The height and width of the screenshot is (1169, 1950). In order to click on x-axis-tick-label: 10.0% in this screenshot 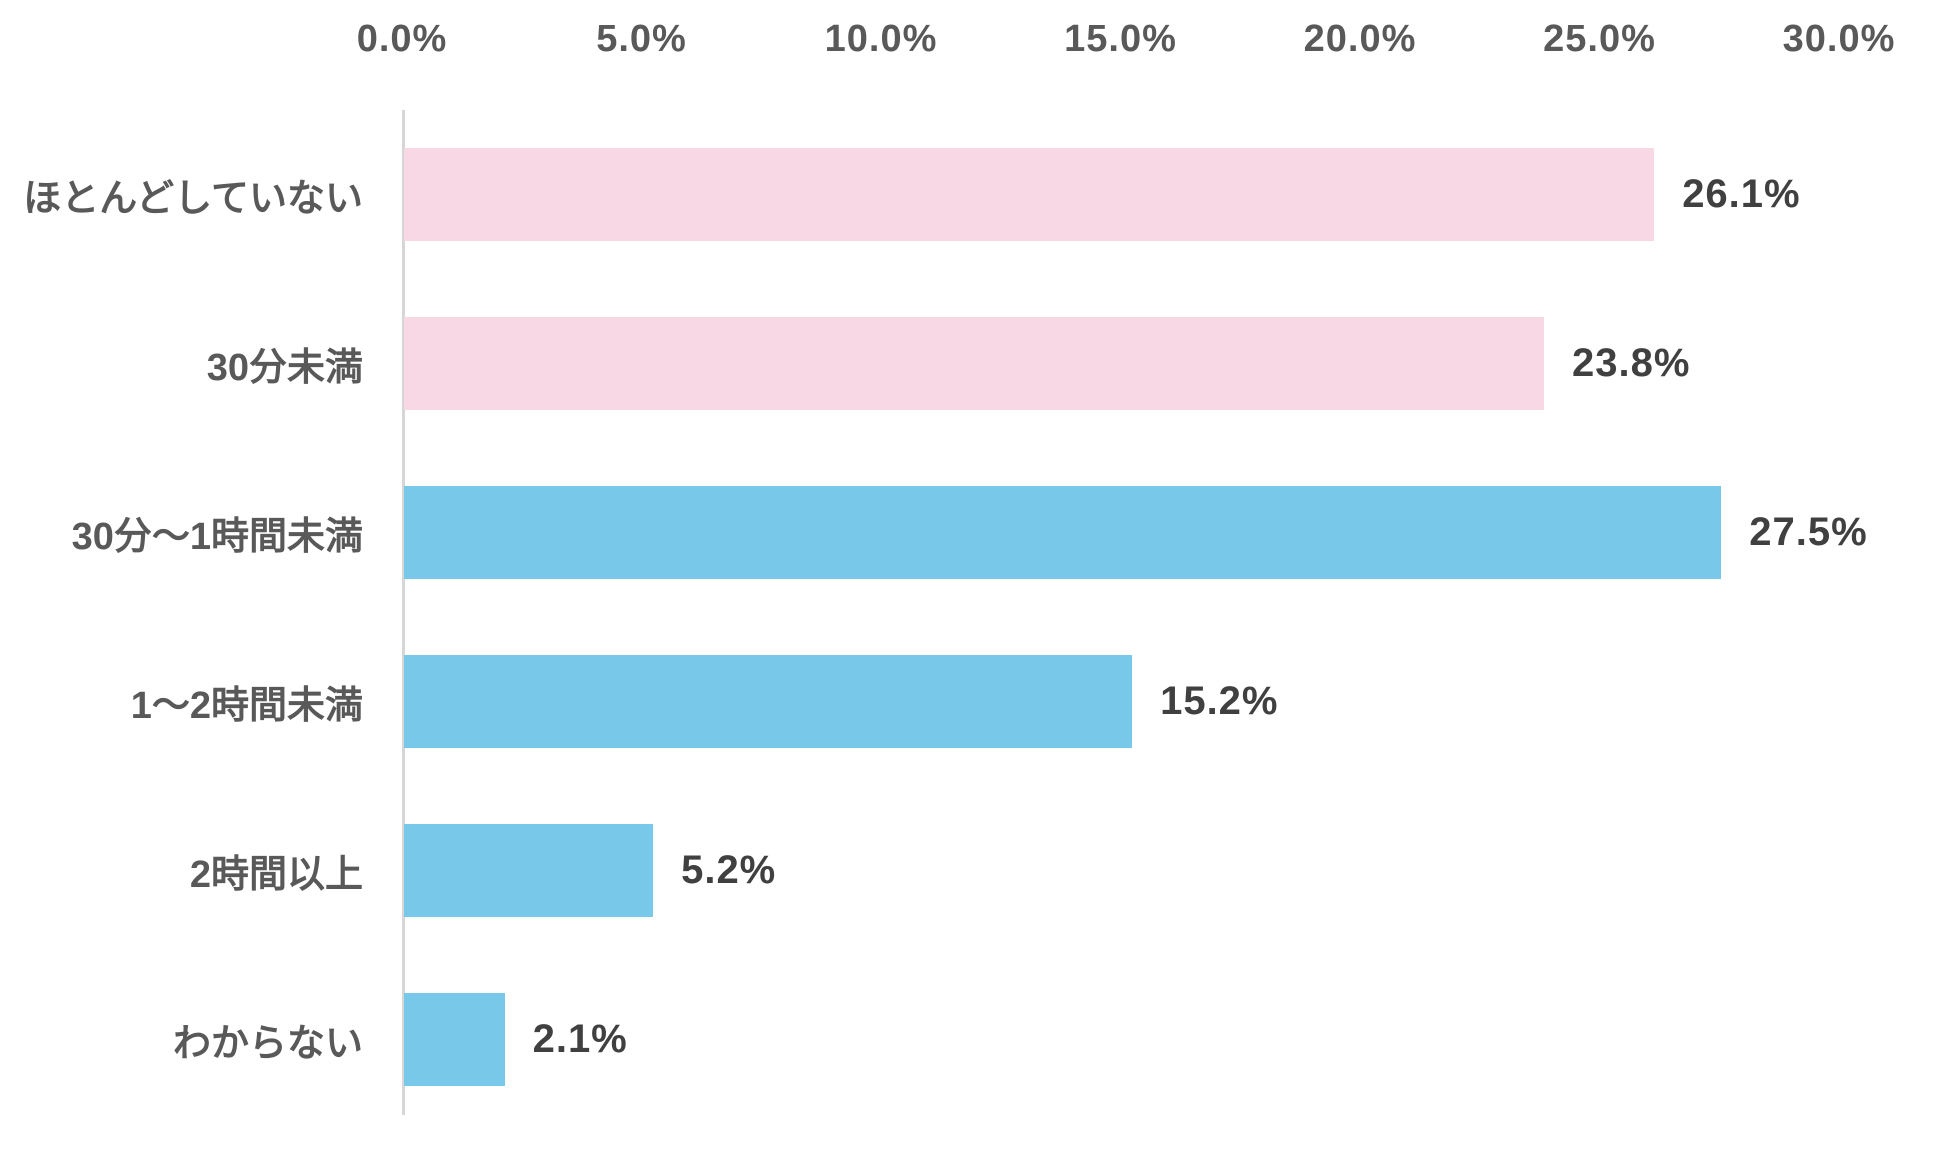, I will do `click(881, 39)`.